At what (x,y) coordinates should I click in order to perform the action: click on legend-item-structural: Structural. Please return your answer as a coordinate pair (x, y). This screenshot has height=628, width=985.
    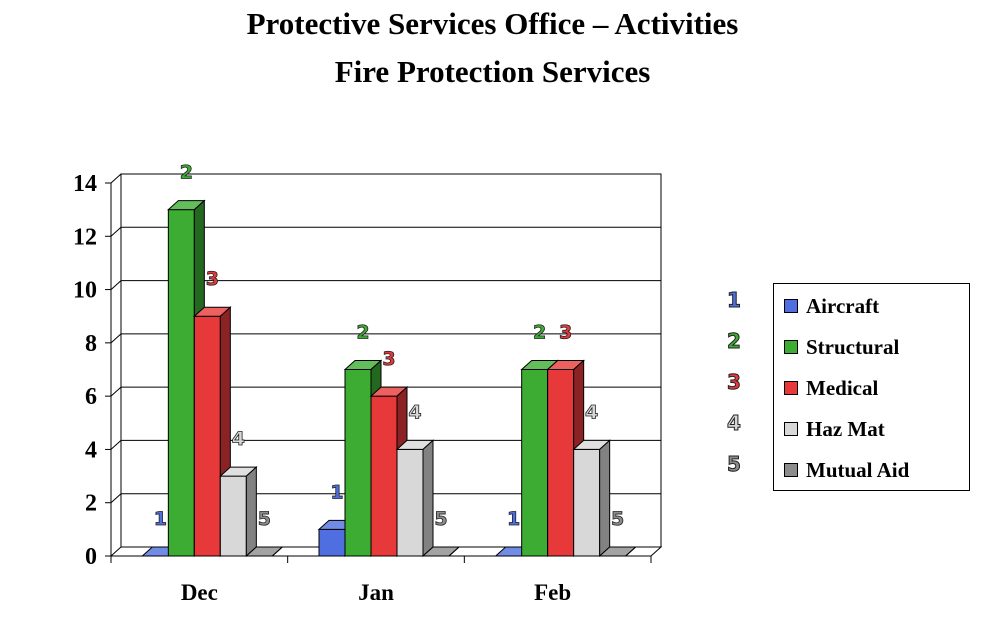
    Looking at the image, I should click on (841, 347).